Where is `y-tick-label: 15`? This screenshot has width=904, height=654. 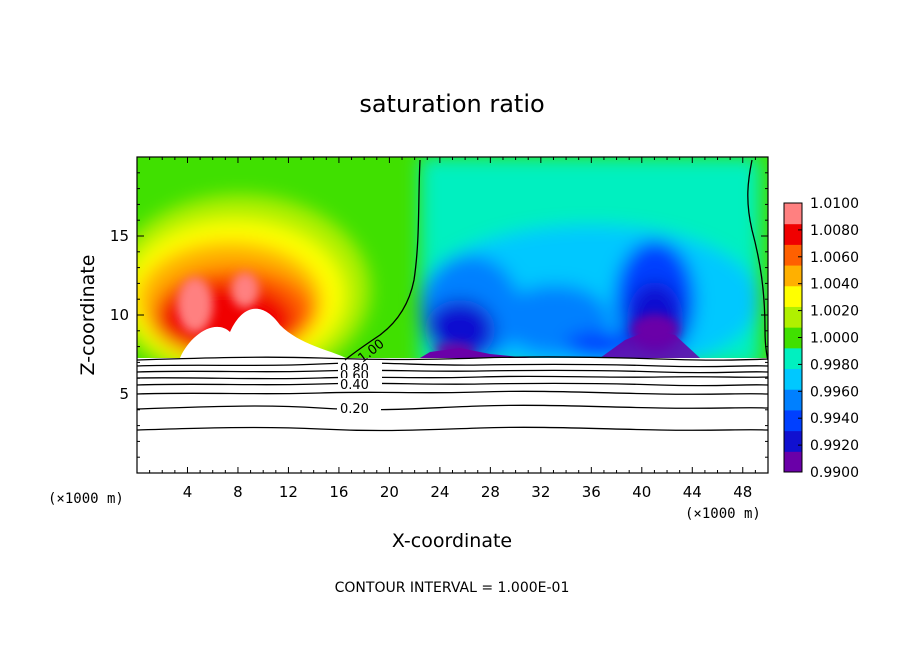 y-tick-label: 15 is located at coordinates (119, 236).